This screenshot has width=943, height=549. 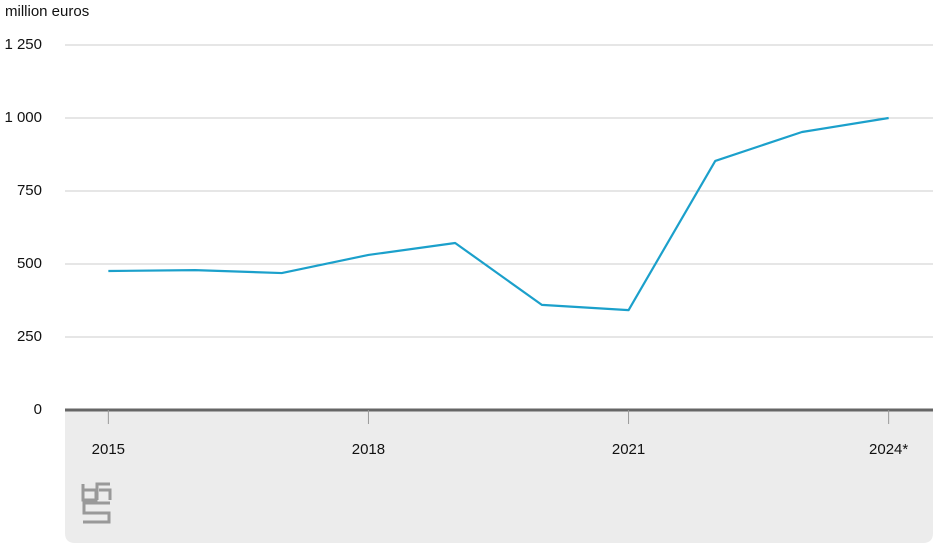 I want to click on logo, so click(x=96, y=503).